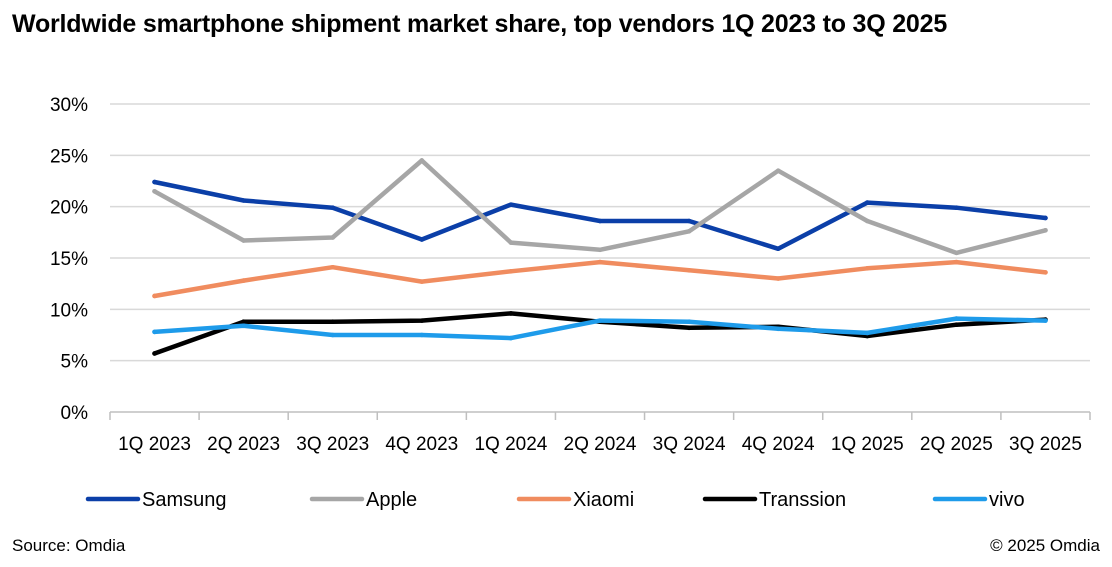 The width and height of the screenshot is (1112, 567). What do you see at coordinates (69, 310) in the screenshot?
I see `y-tick-label: 10%` at bounding box center [69, 310].